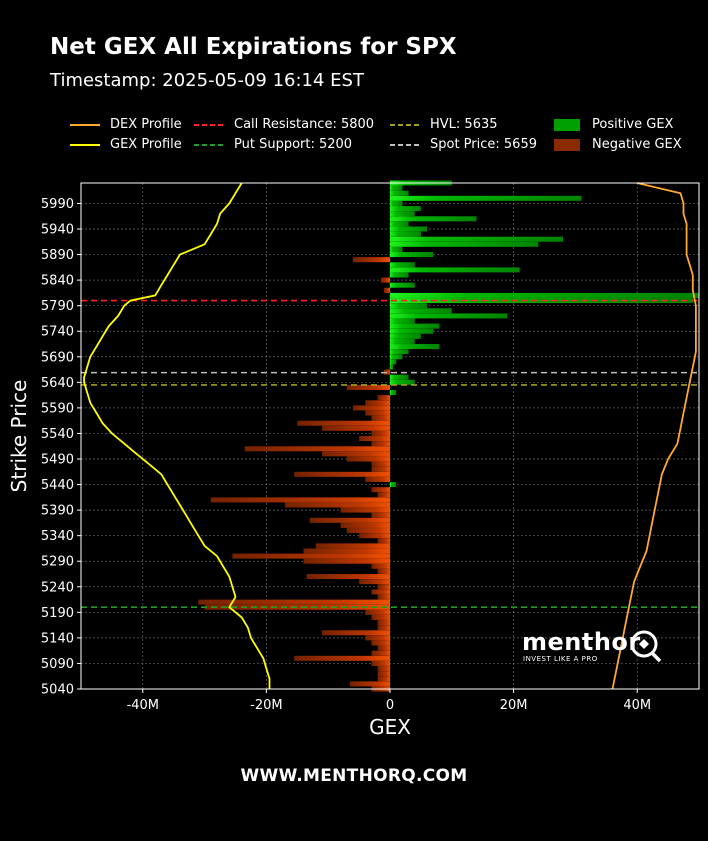 This screenshot has height=841, width=708. I want to click on legend-label-call-resistance: Call Resistance: 5800, so click(304, 124).